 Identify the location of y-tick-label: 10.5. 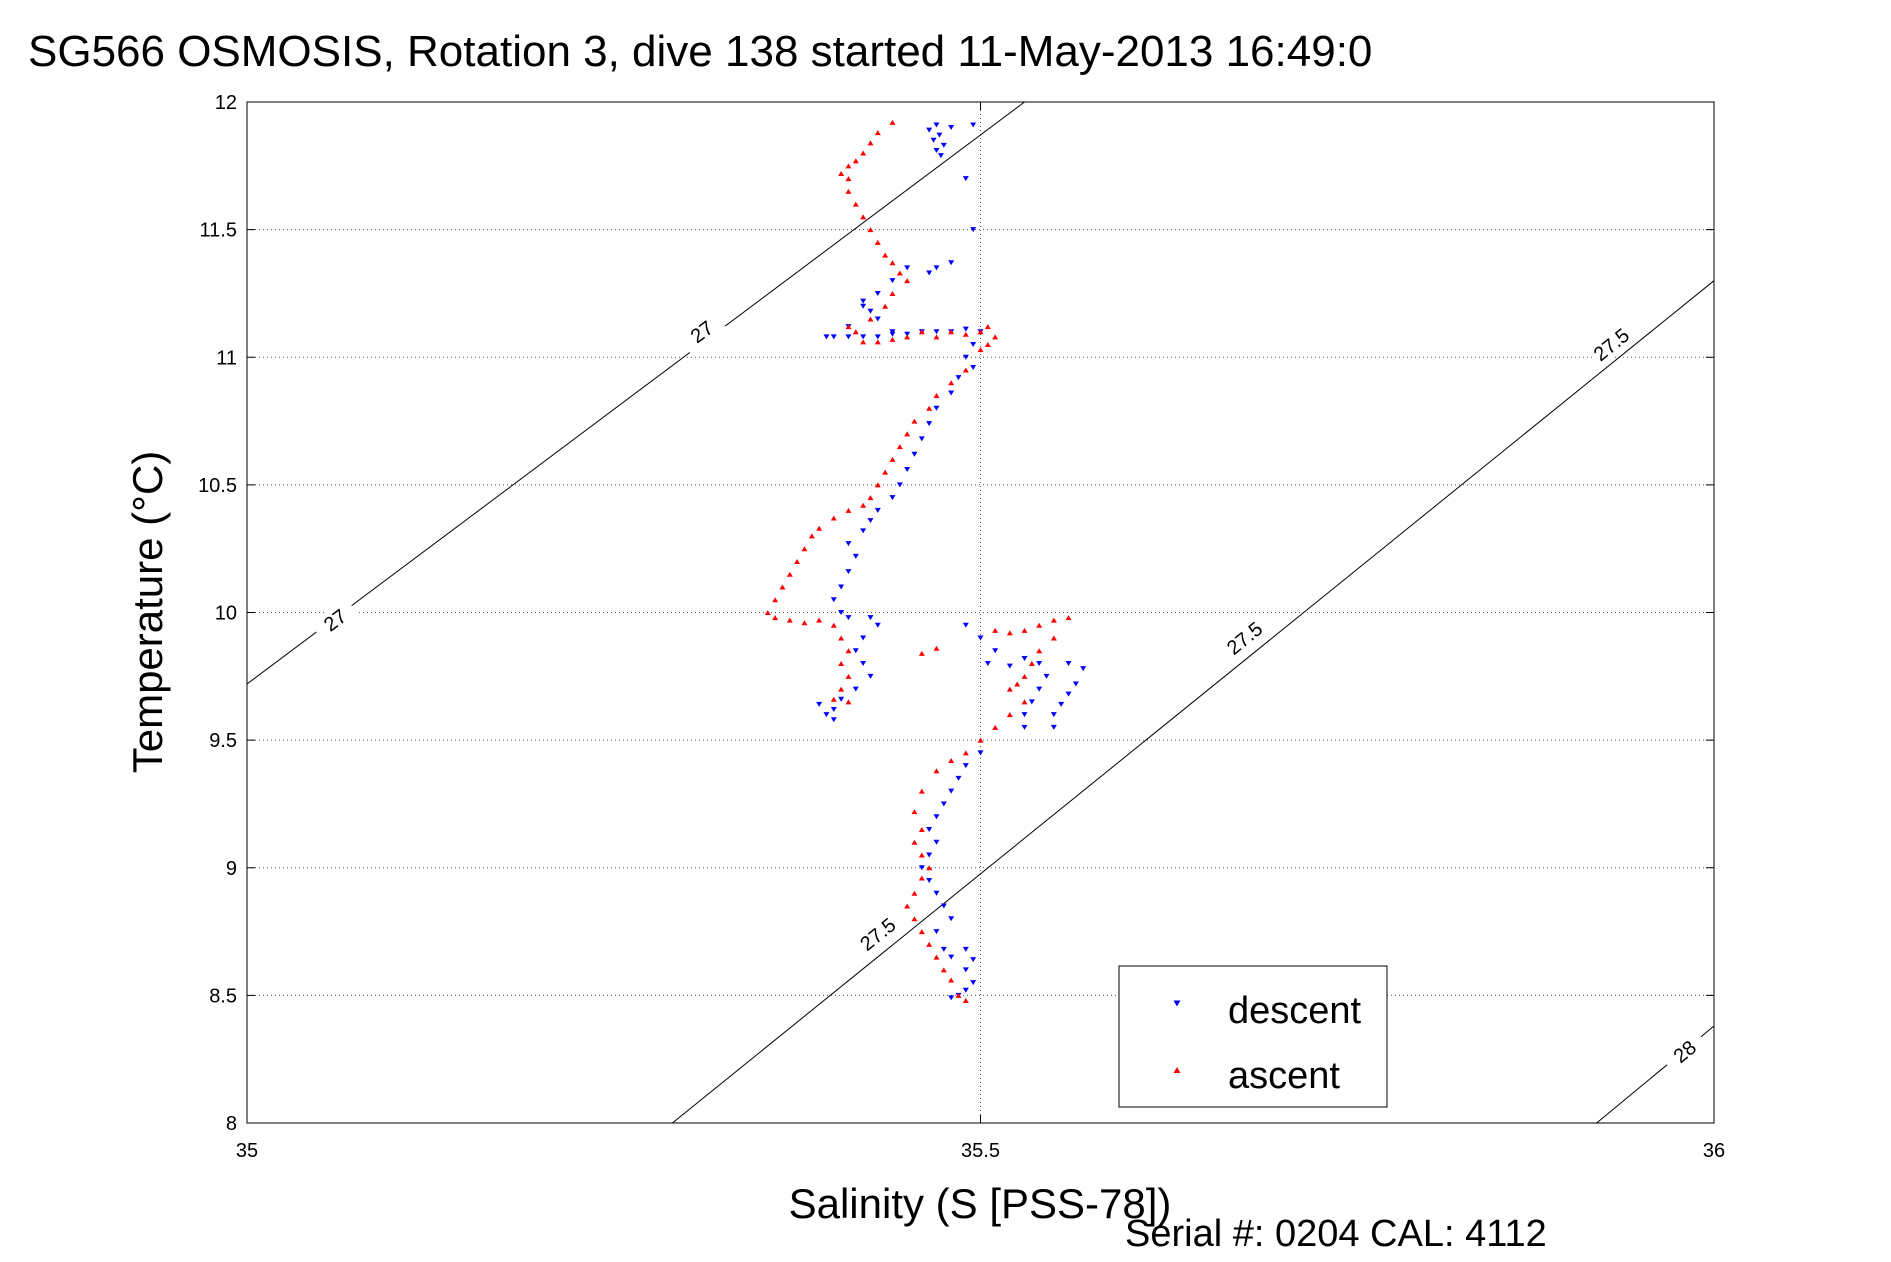
(217, 486).